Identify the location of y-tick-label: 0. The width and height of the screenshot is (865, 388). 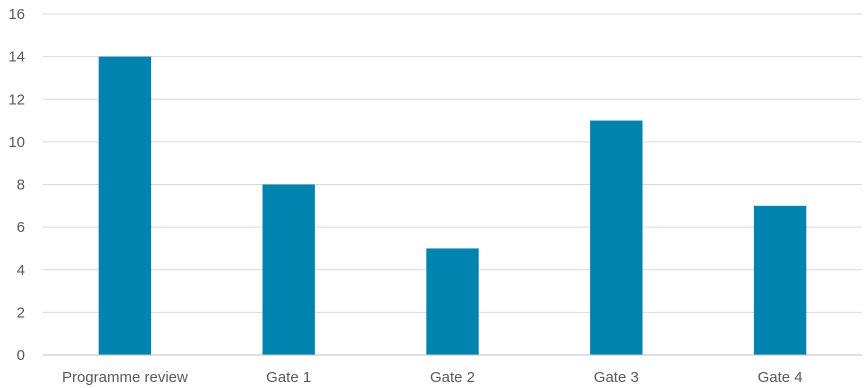
(21, 355).